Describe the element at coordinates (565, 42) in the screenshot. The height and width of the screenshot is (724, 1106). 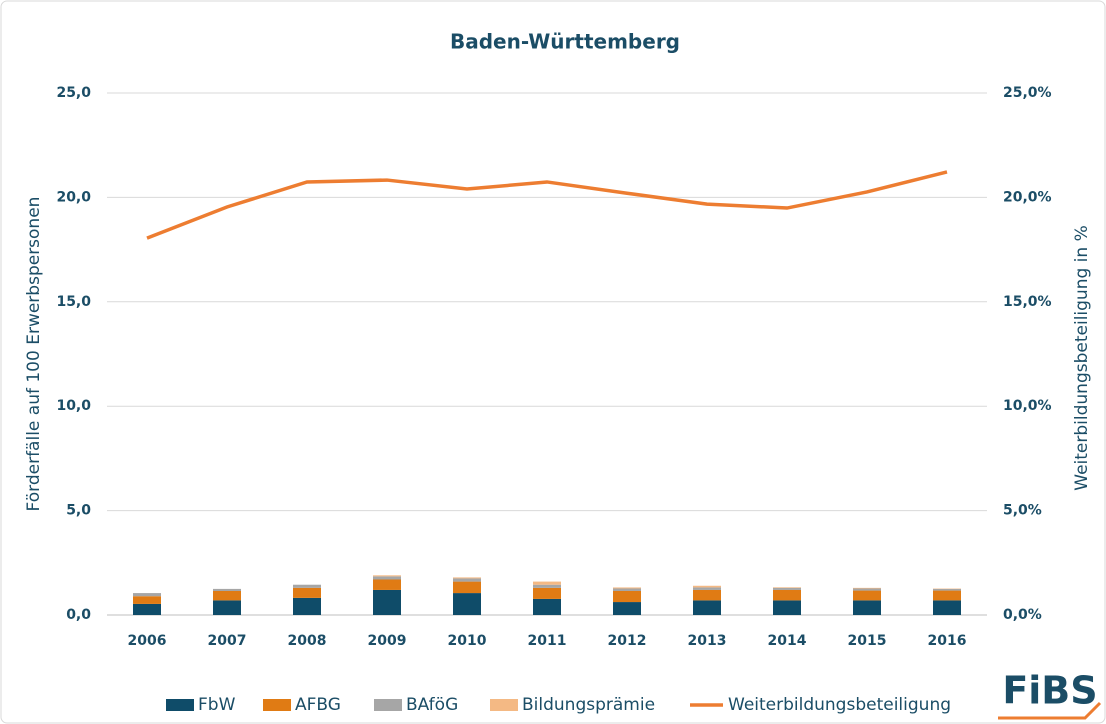
I see `chart-title: Baden-Württemberg` at that location.